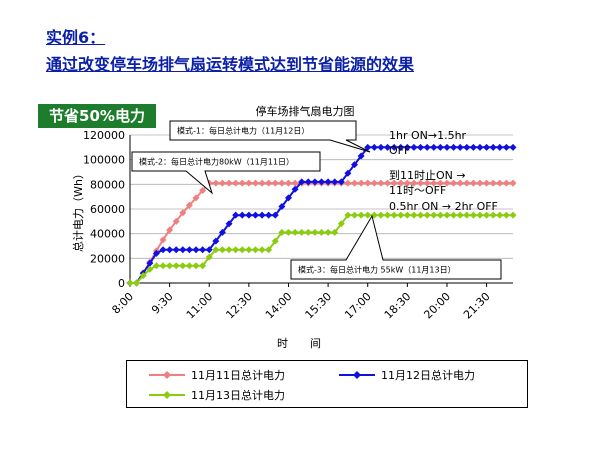  Describe the element at coordinates (312, 385) in the screenshot. I see `legend-svg: 11月11日总计电力 11月12日总计电力 11月13日总计电力` at that location.